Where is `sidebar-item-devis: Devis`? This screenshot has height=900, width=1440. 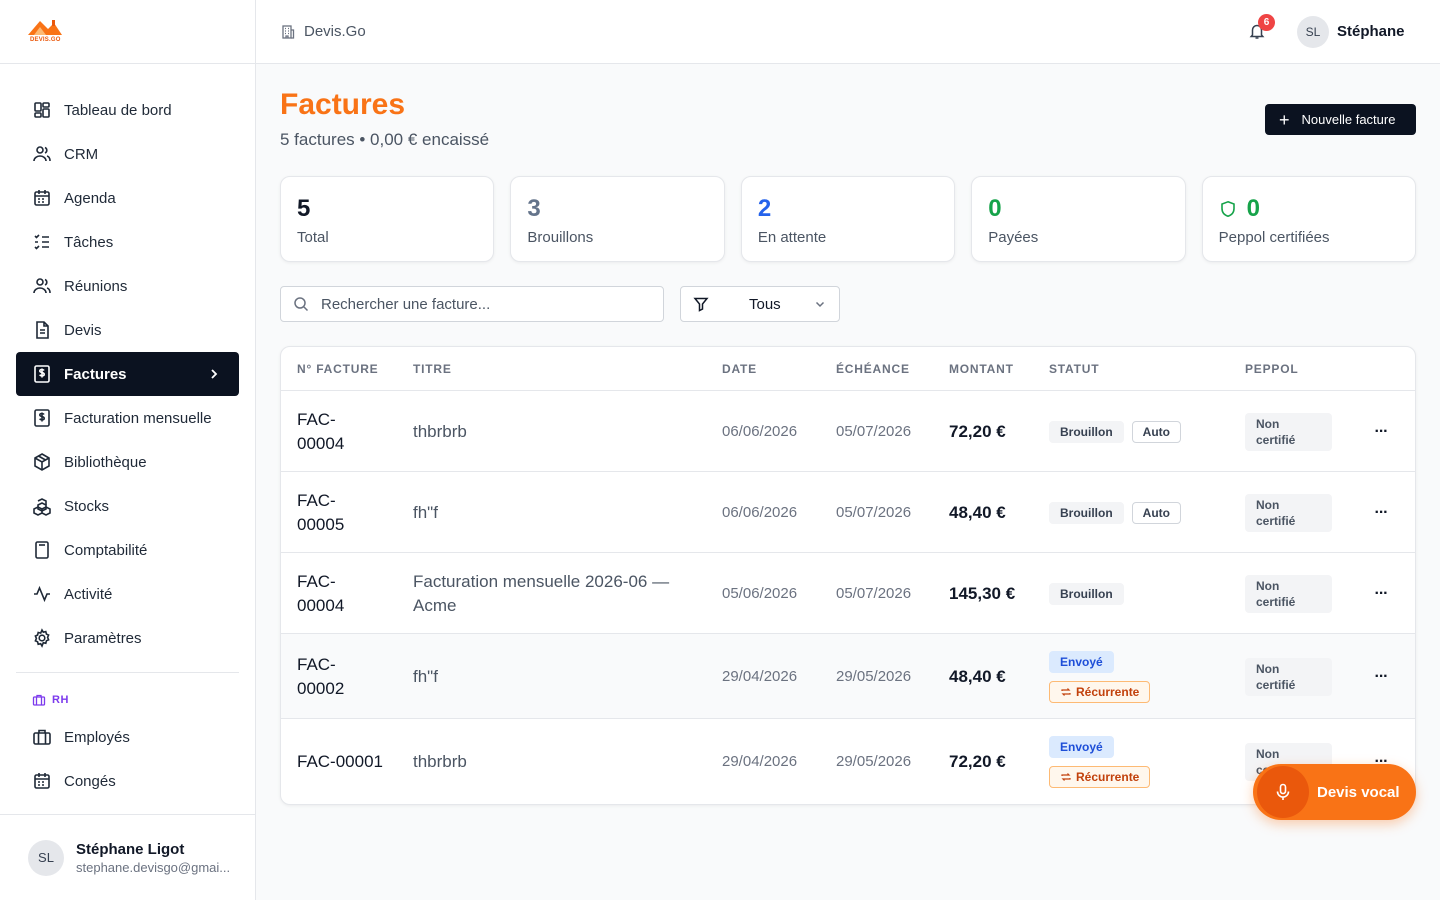
sidebar-item-devis: Devis is located at coordinates (127, 330).